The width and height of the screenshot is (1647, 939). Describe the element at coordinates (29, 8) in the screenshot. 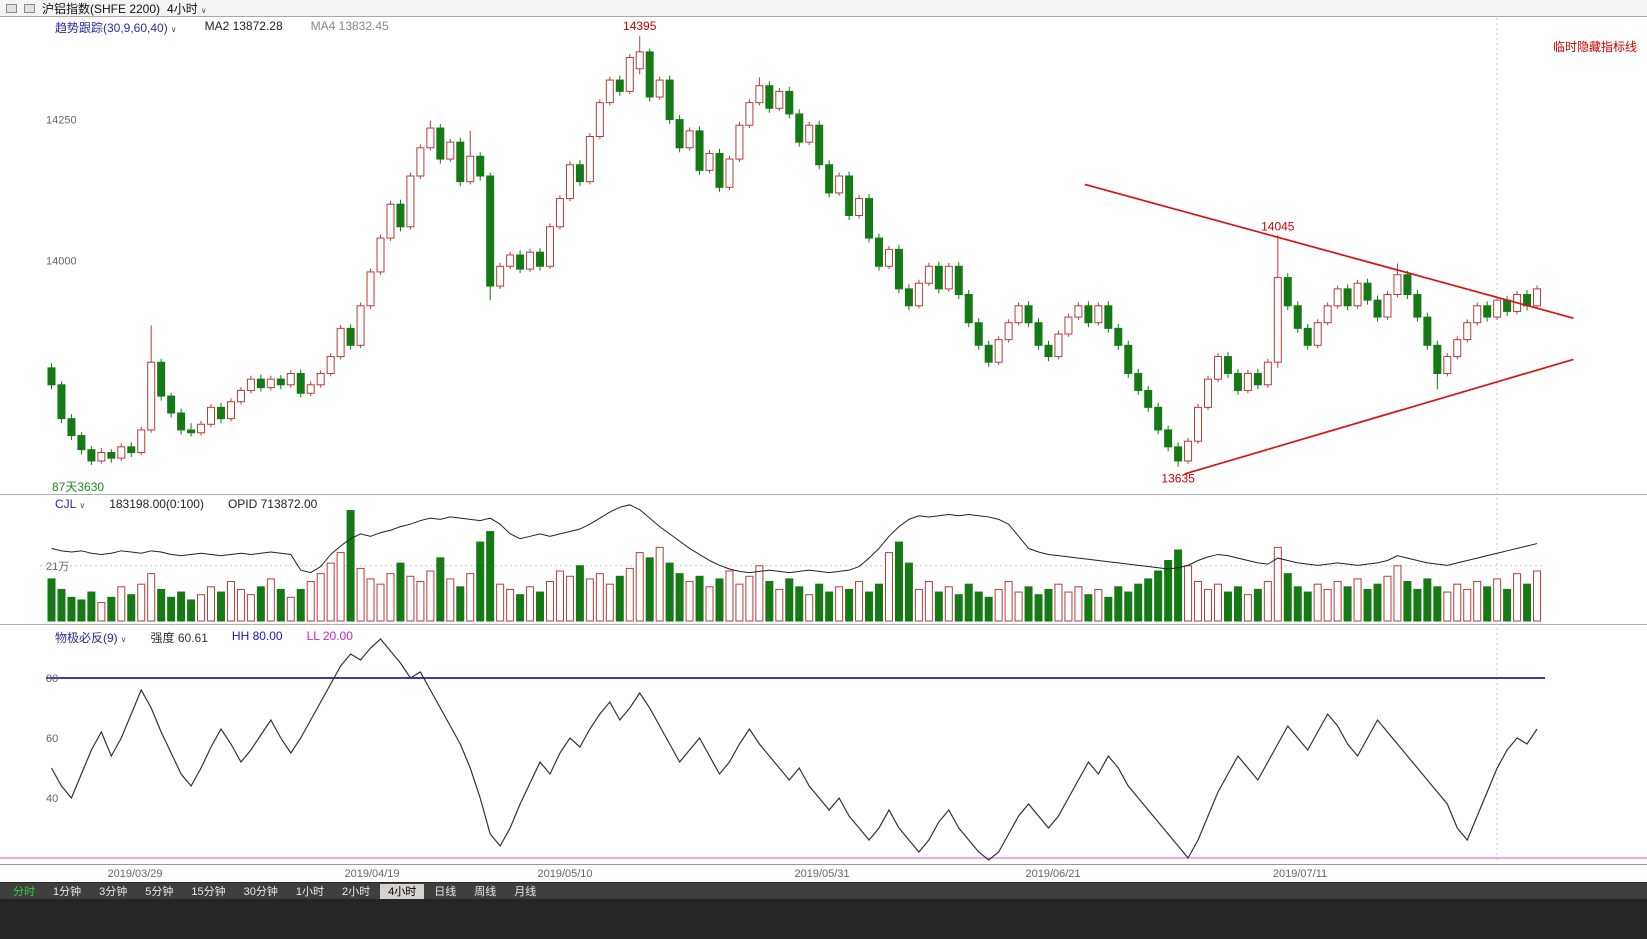

I see `grid-window-icon` at that location.